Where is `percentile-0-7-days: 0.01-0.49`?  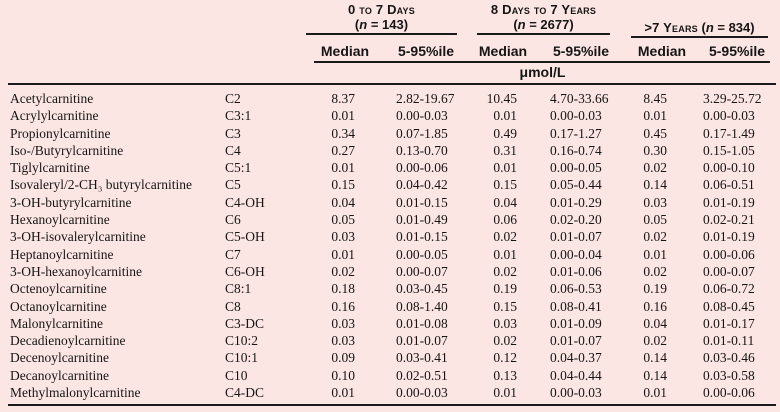
percentile-0-7-days: 0.01-0.49 is located at coordinates (422, 220).